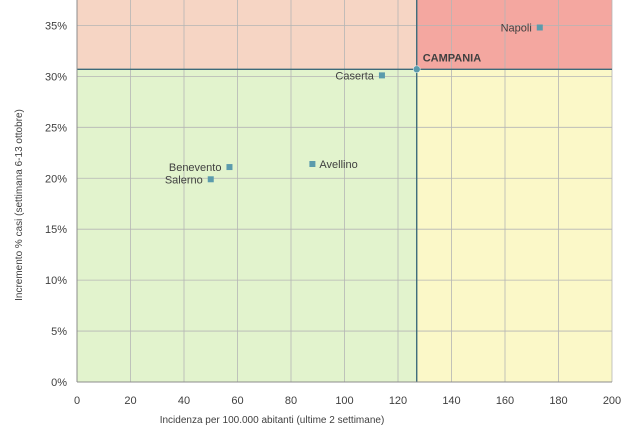  What do you see at coordinates (237, 401) in the screenshot?
I see `x-tick-label: 60` at bounding box center [237, 401].